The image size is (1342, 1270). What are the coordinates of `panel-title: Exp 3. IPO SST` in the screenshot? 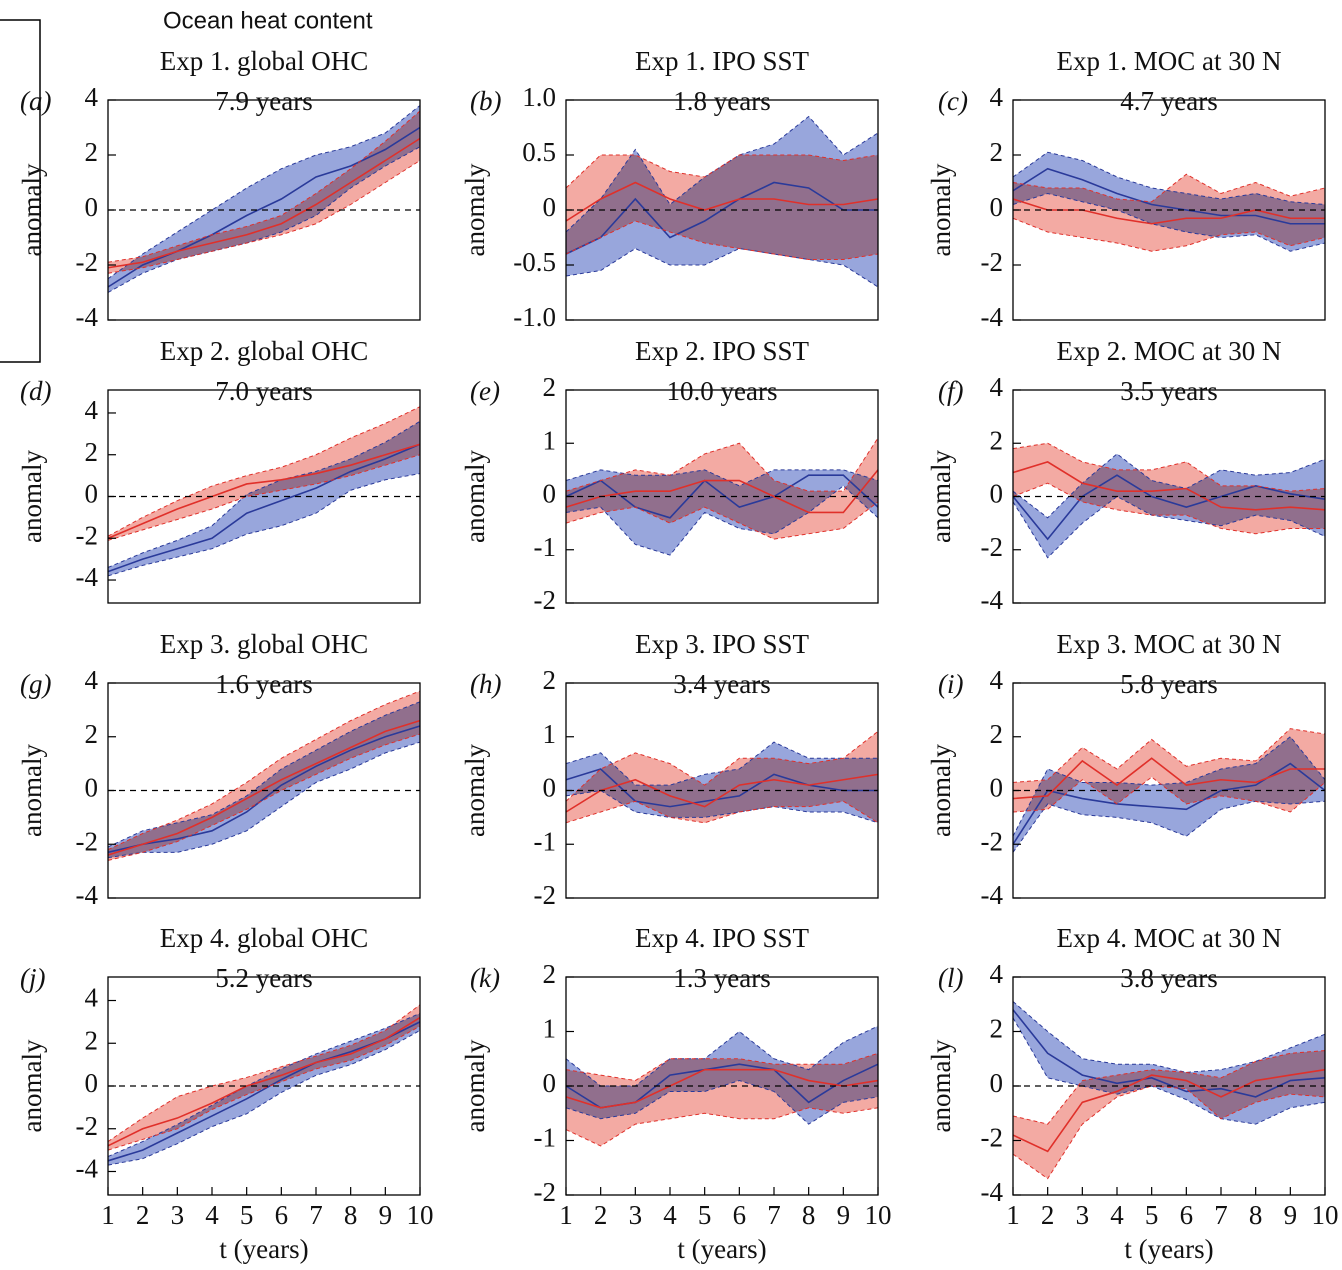 It's located at (722, 644).